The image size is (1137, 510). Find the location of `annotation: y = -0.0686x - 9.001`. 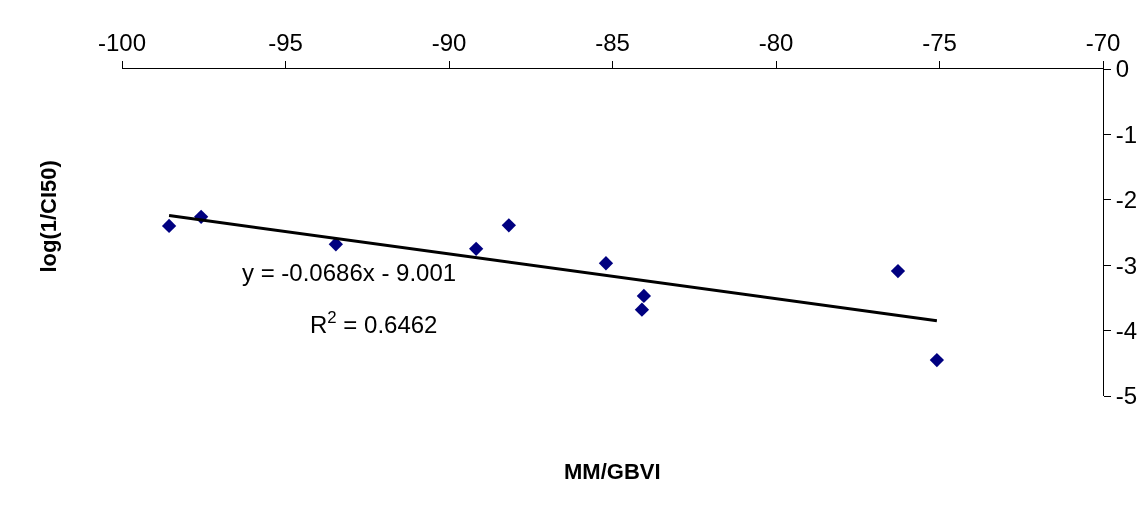

annotation: y = -0.0686x - 9.001 is located at coordinates (349, 272).